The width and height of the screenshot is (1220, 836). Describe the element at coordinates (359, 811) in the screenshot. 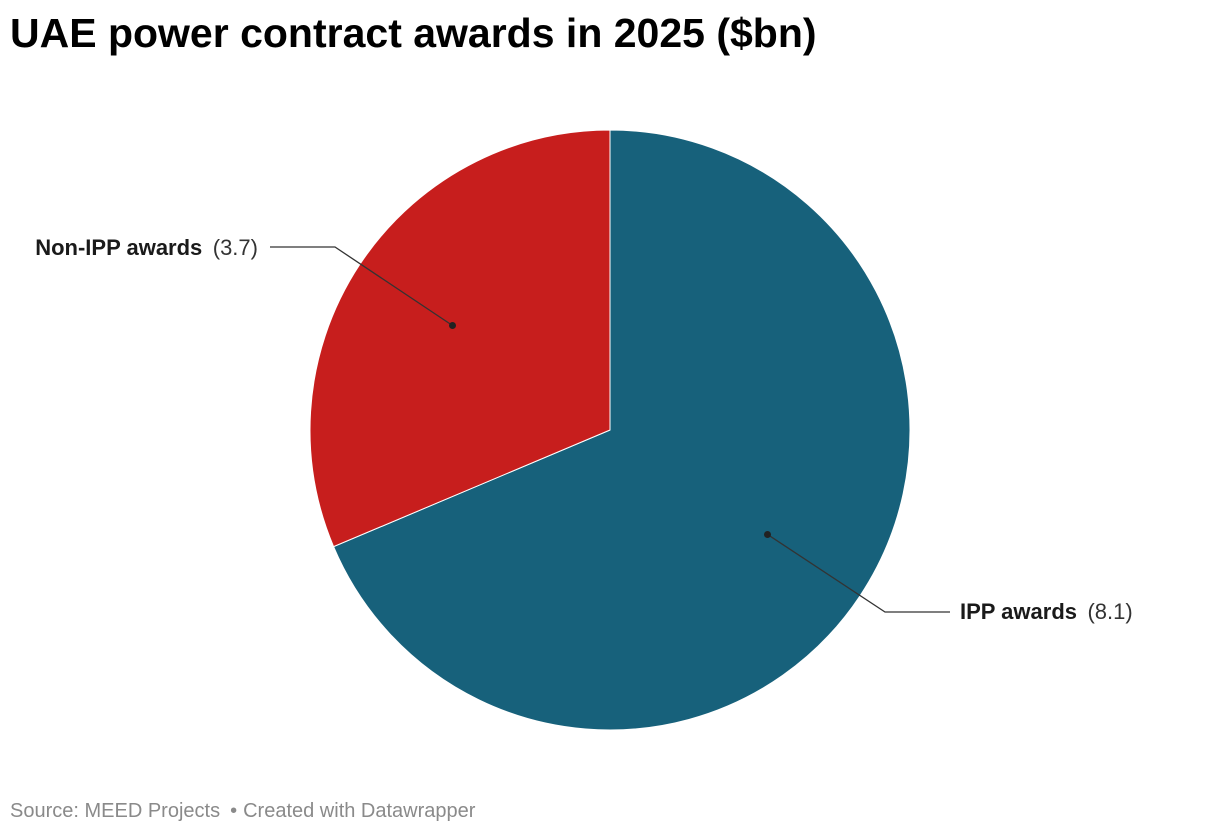

I see `credit-link: Created with Datawrapper` at that location.